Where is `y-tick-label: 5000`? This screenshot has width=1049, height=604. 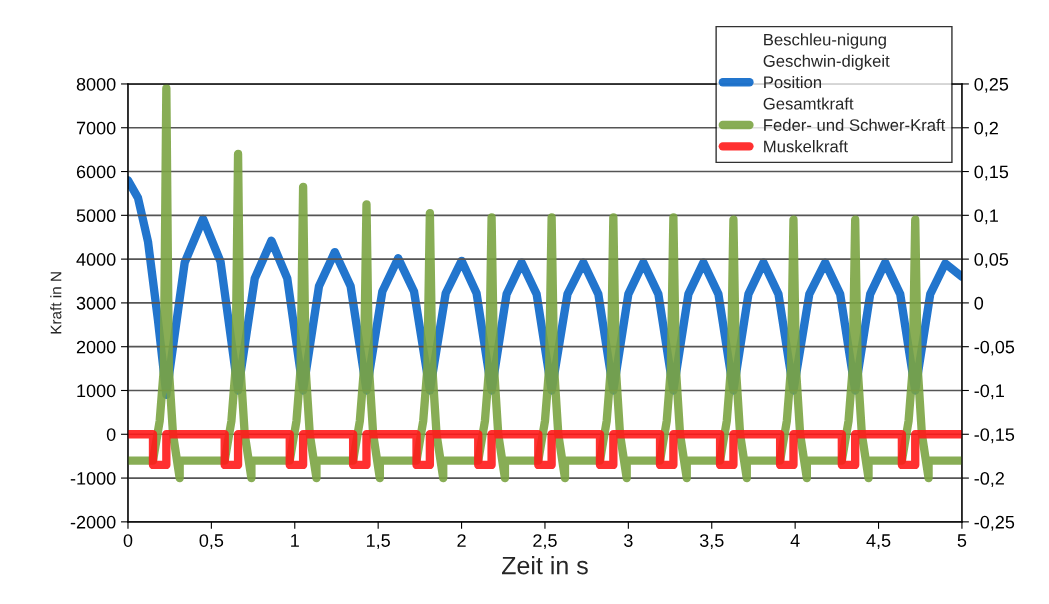 y-tick-label: 5000 is located at coordinates (96, 216).